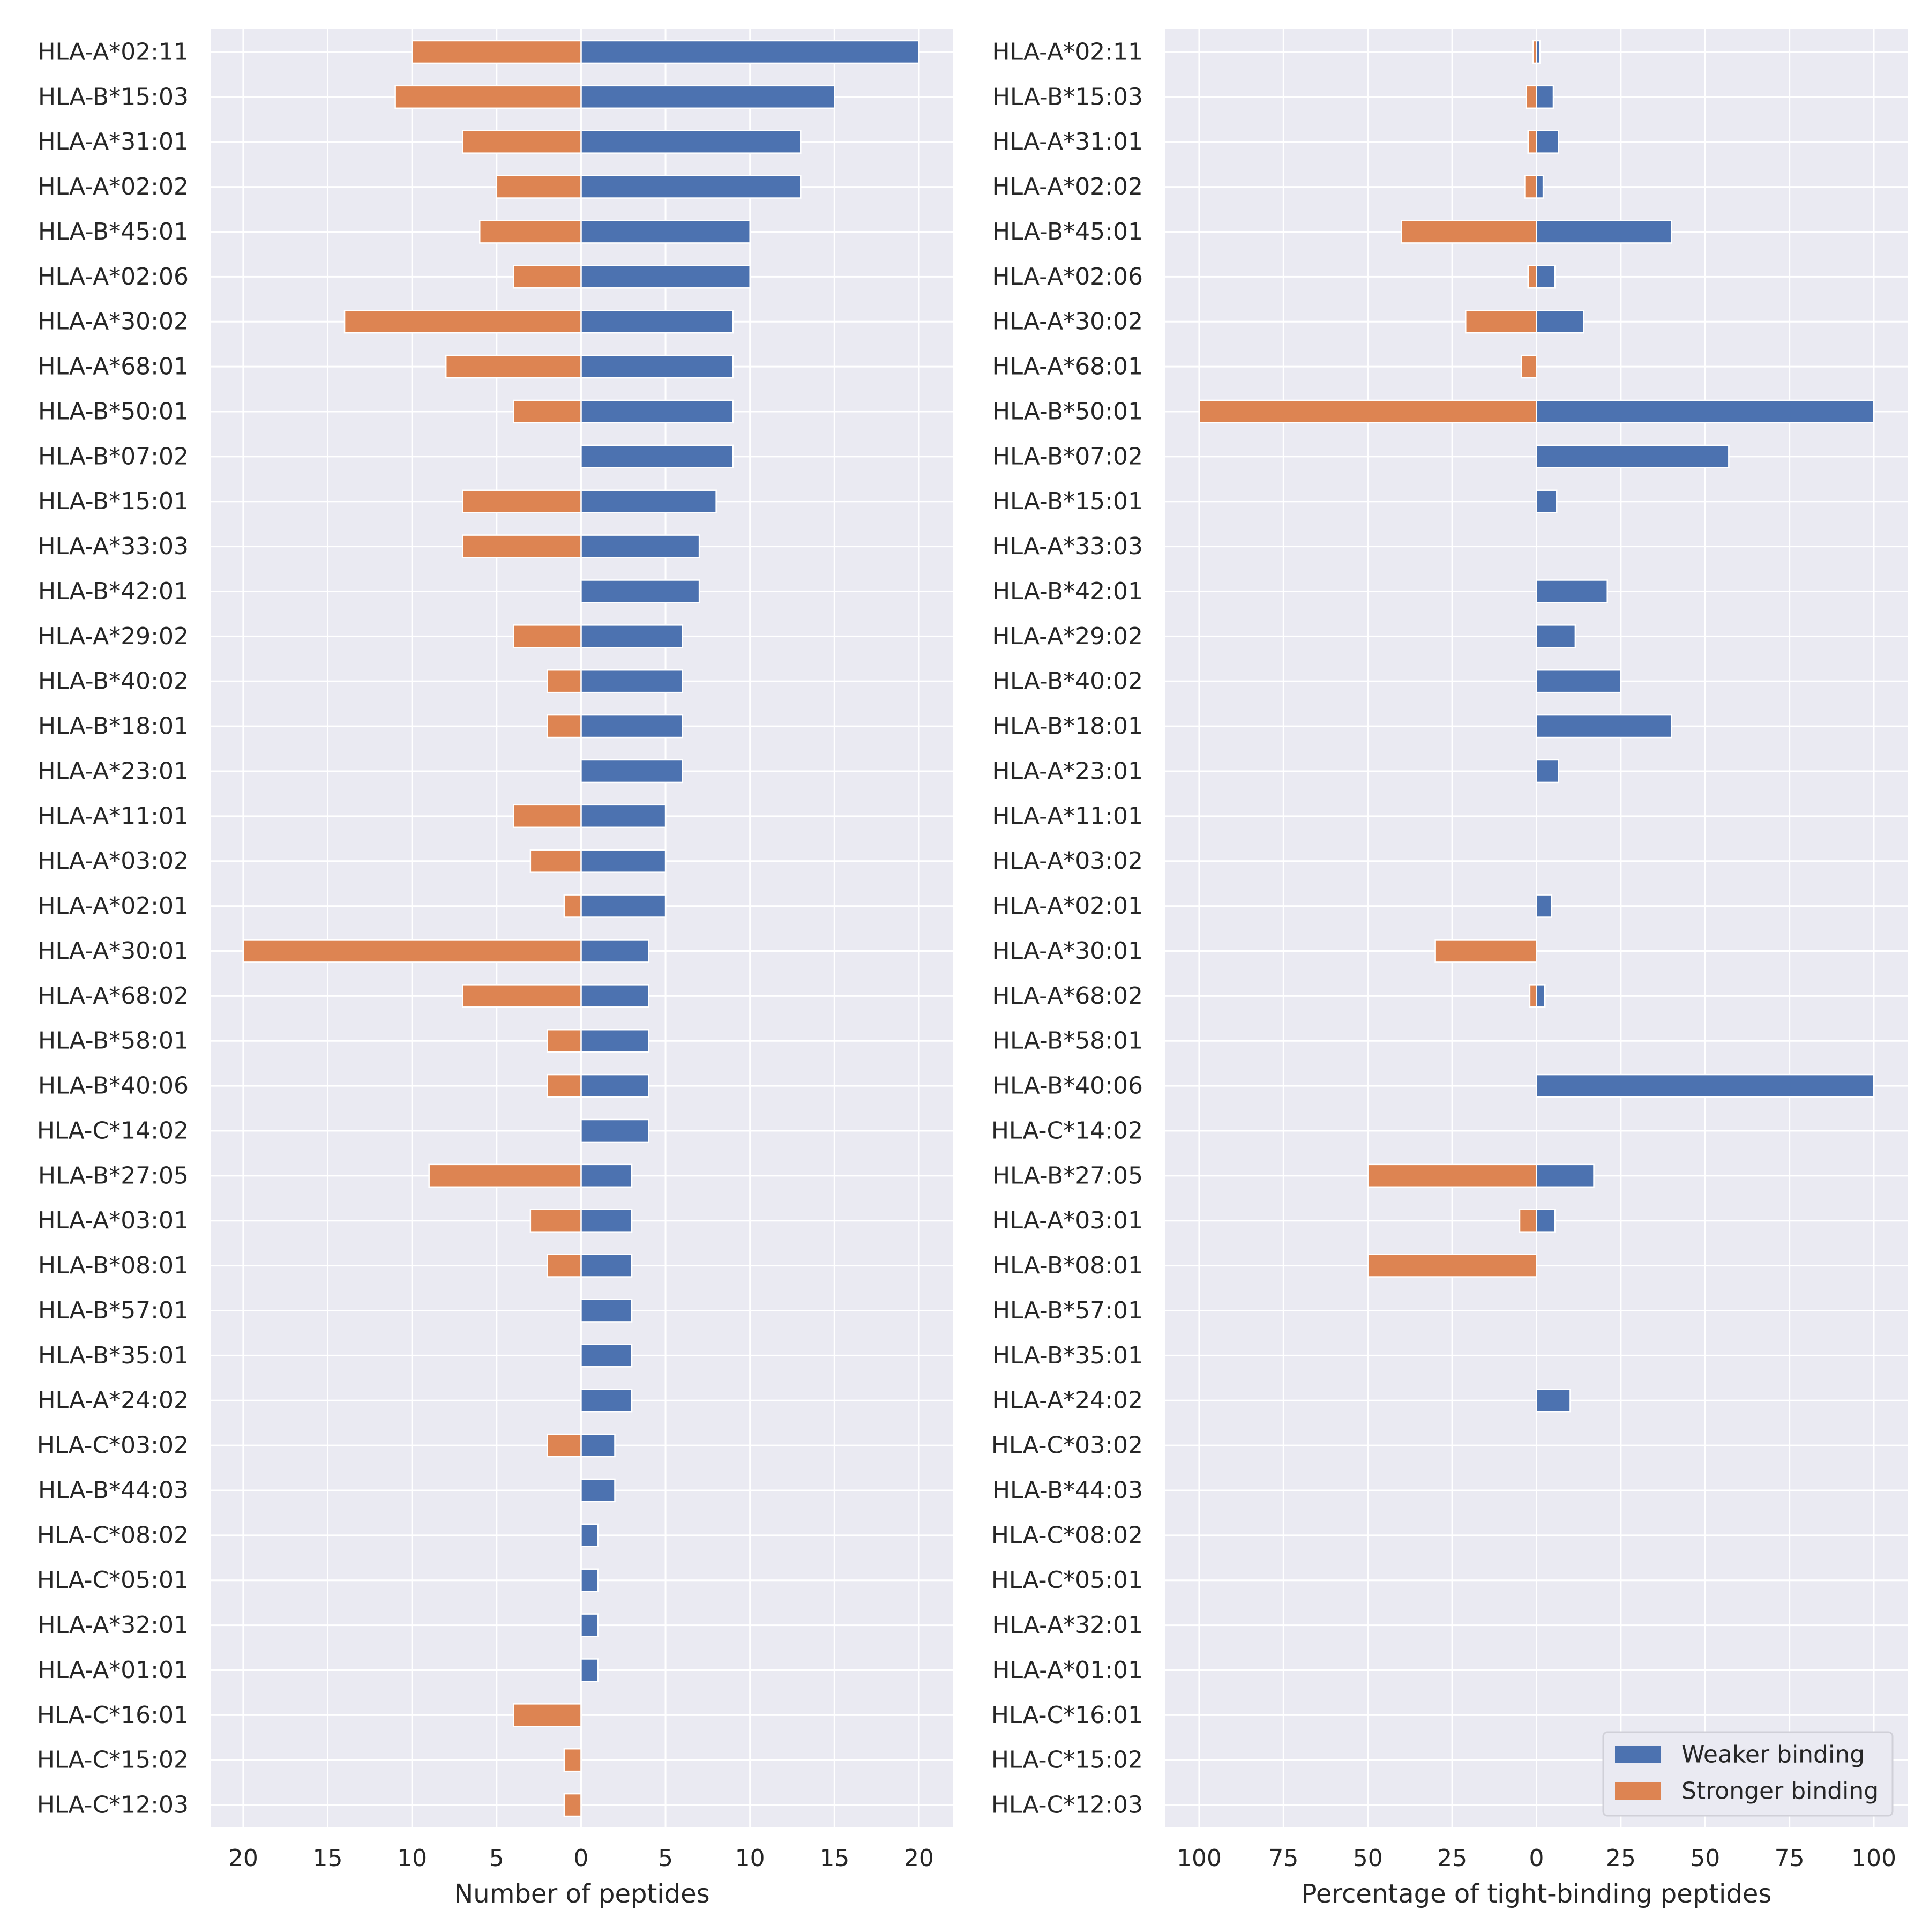  What do you see at coordinates (113, 1715) in the screenshot?
I see `y-tick-label: HLA-C*16:01` at bounding box center [113, 1715].